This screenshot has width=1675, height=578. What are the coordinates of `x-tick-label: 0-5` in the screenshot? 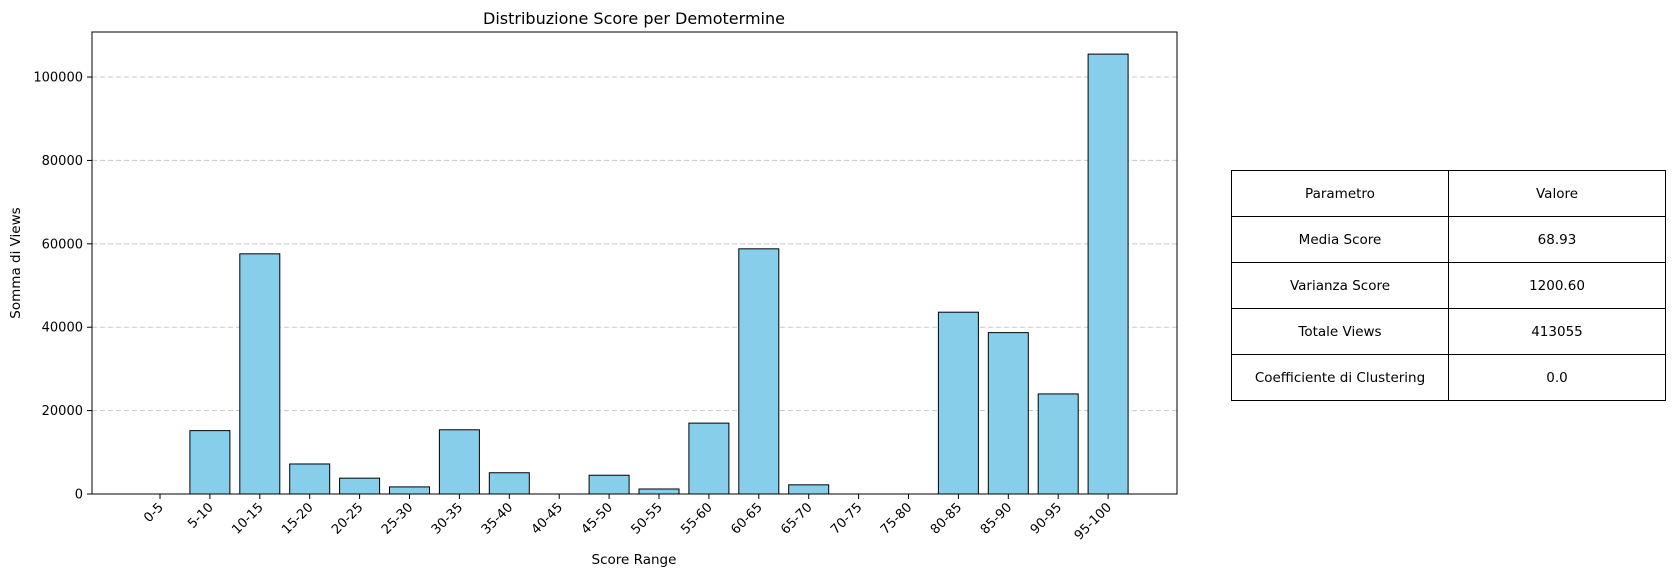 It's located at (154, 513).